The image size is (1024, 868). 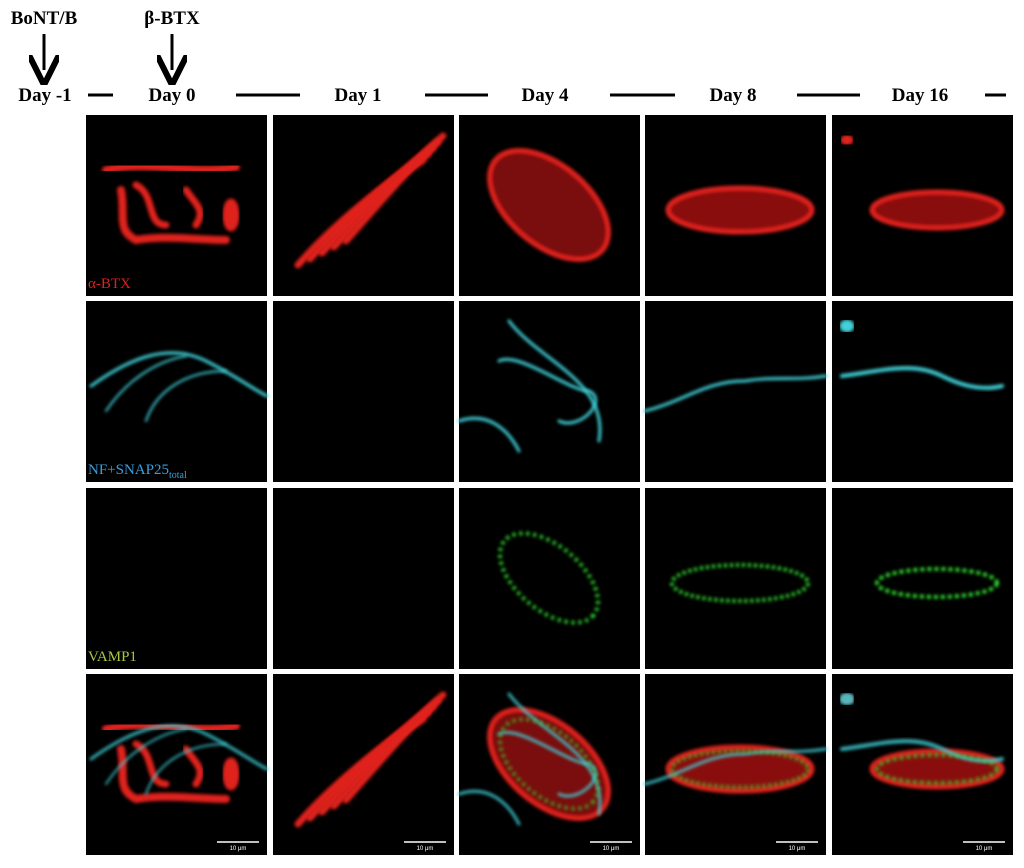 What do you see at coordinates (178, 475) in the screenshot?
I see `channel-label-subscript: total` at bounding box center [178, 475].